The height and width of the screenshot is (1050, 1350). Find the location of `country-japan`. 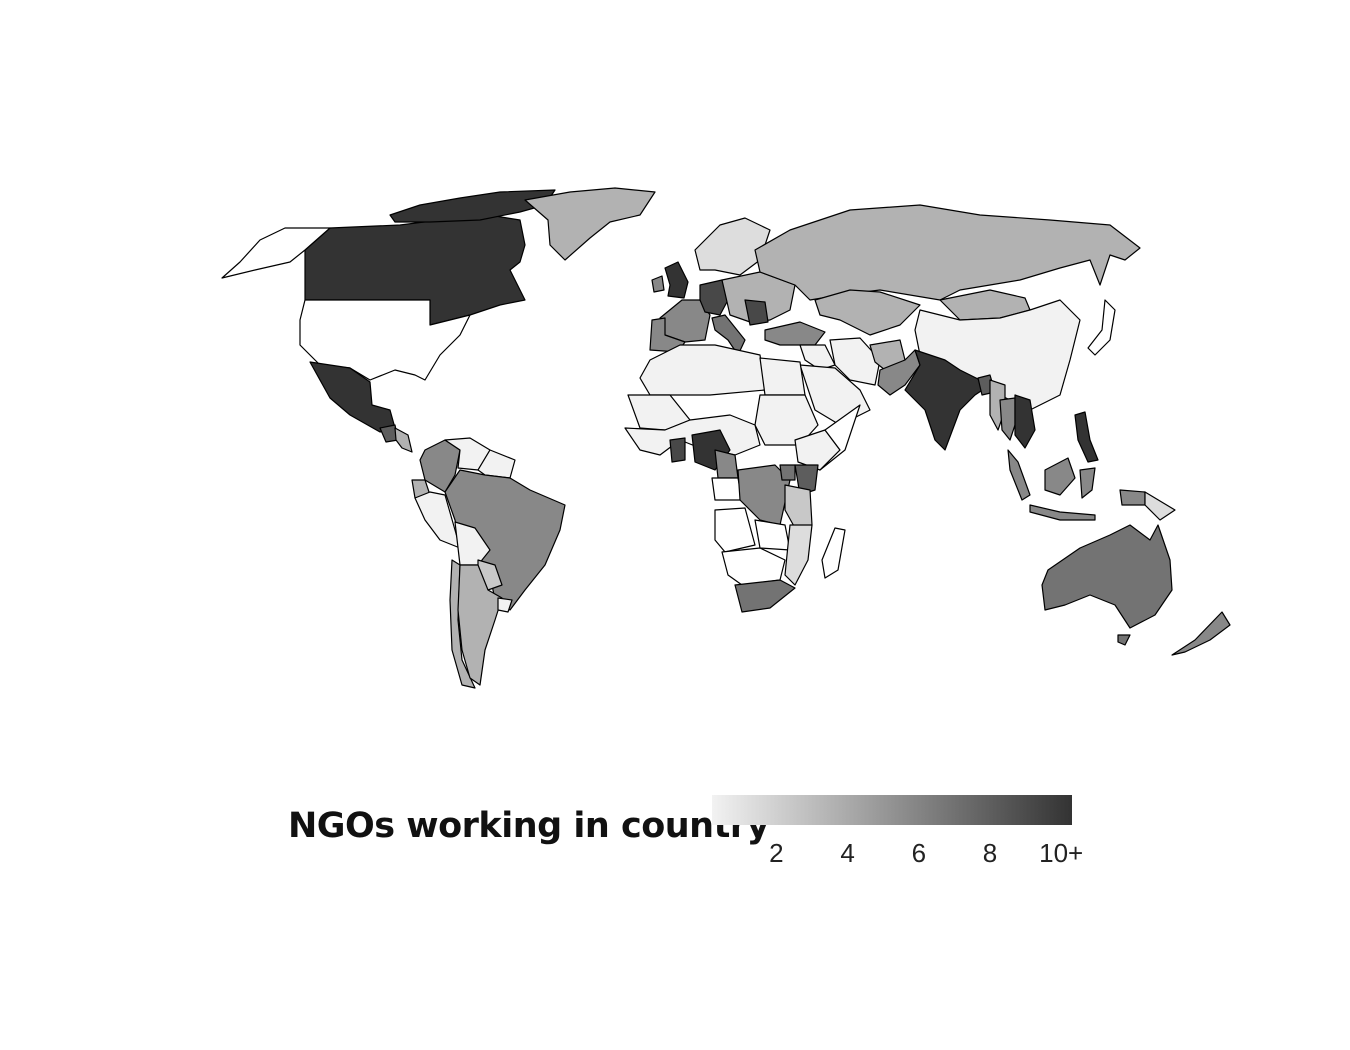

country-japan is located at coordinates (1101, 327).